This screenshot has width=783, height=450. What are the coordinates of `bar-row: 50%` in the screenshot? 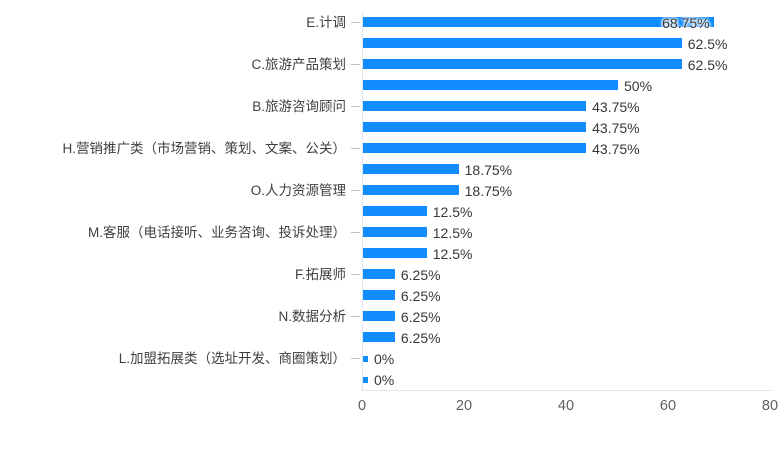 It's located at (567, 85).